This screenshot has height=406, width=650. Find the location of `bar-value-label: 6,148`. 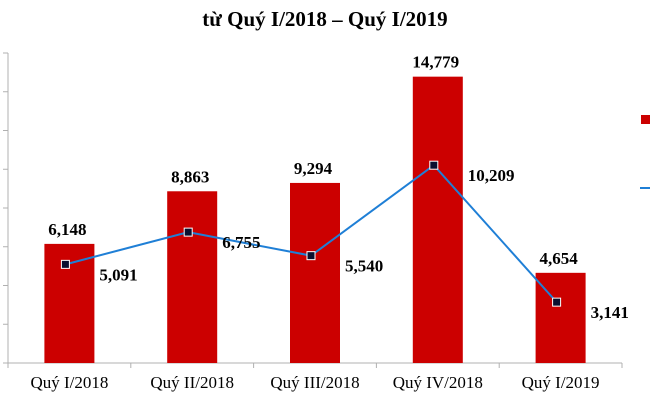

bar-value-label: 6,148 is located at coordinates (67, 229).